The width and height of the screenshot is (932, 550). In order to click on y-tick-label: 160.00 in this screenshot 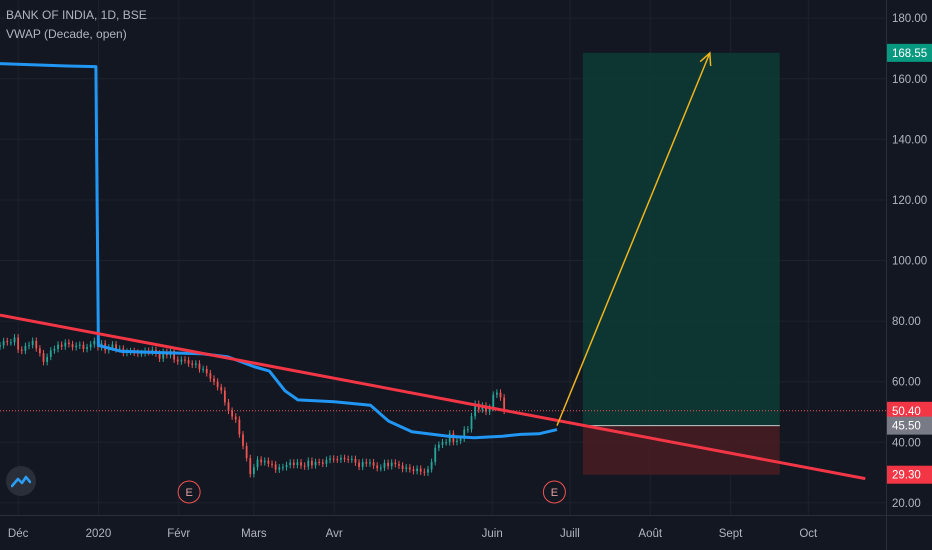, I will do `click(909, 80)`.